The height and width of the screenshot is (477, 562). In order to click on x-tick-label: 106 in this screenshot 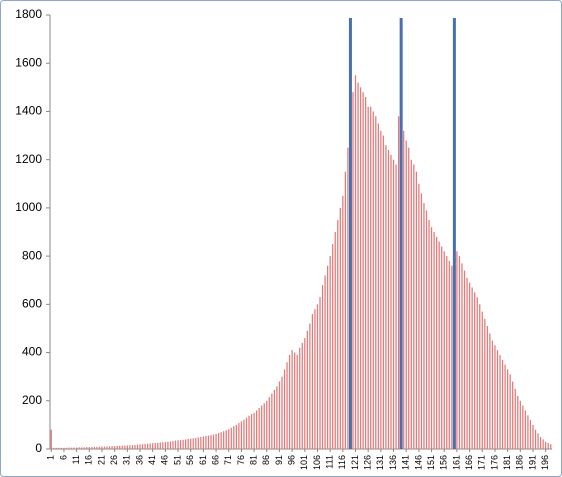, I will do `click(317, 462)`.